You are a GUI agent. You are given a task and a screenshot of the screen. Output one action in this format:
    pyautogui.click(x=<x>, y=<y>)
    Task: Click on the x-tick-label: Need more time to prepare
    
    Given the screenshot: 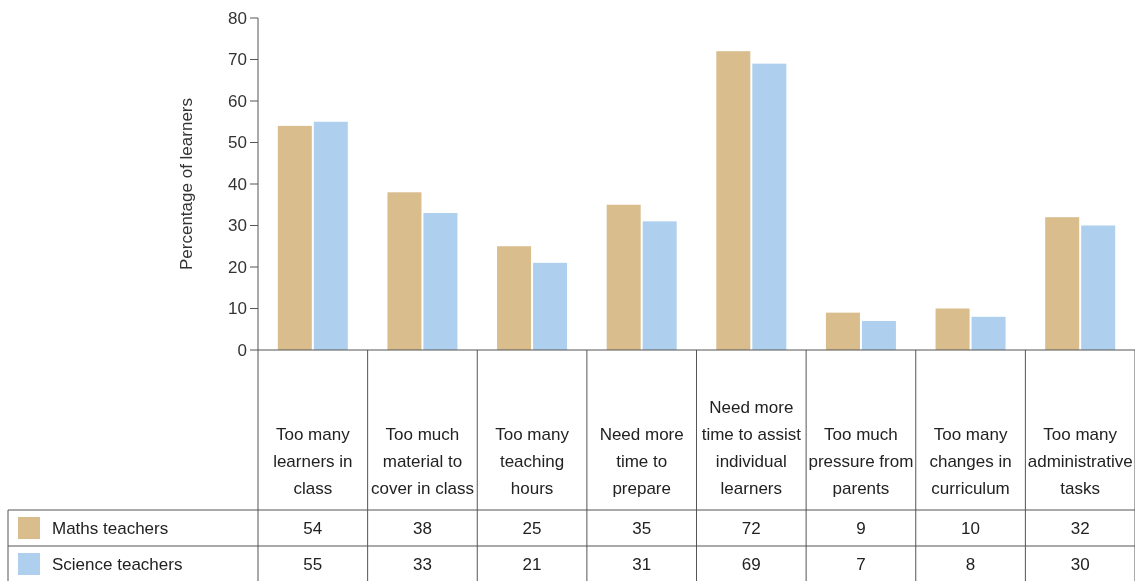 What is the action you would take?
    pyautogui.click(x=641, y=461)
    